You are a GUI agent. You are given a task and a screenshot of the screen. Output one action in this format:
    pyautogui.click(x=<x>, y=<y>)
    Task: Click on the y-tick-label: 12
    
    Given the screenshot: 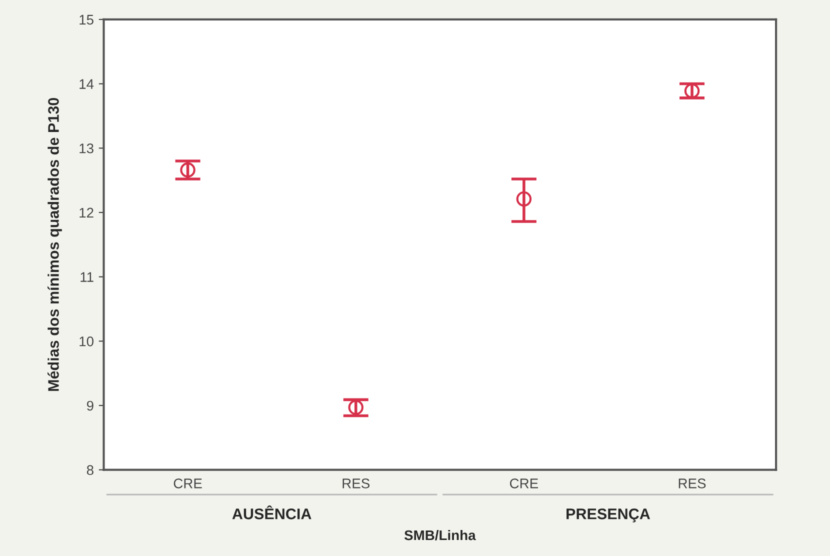 What is the action you would take?
    pyautogui.click(x=87, y=213)
    